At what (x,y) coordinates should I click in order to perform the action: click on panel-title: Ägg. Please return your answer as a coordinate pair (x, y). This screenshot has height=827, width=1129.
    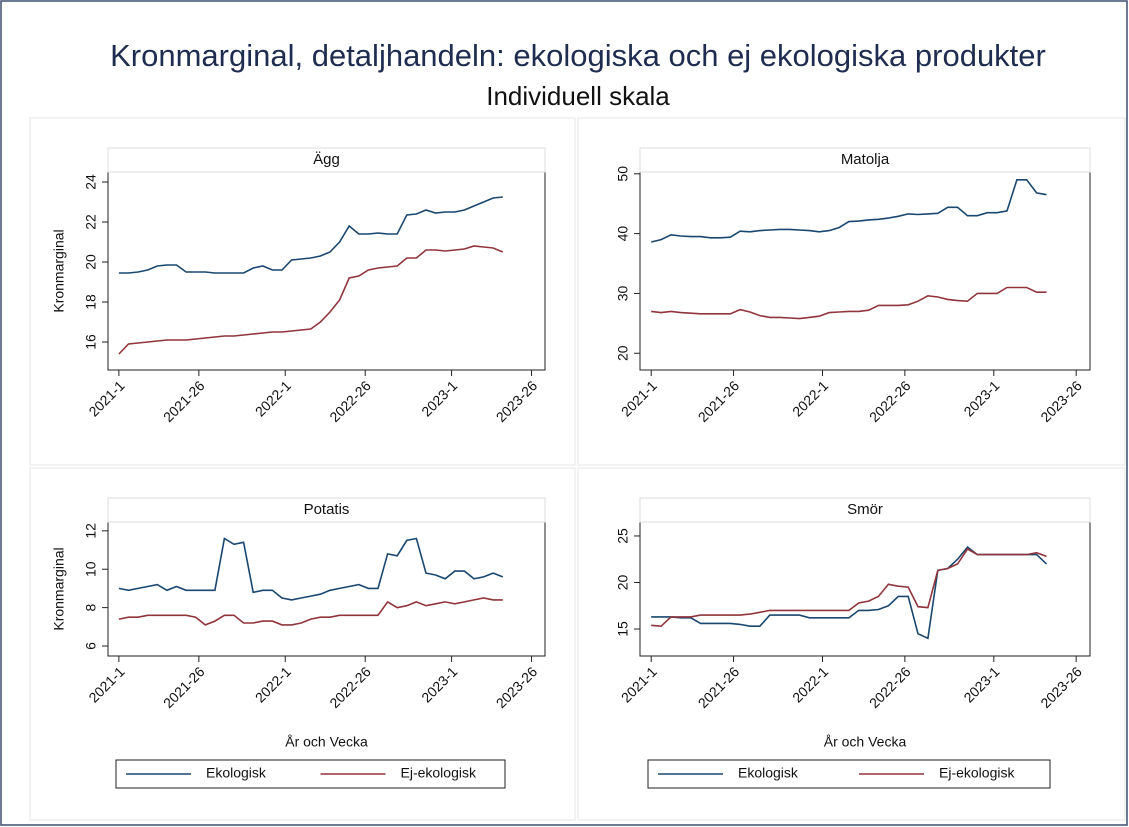
    Looking at the image, I should click on (326, 159).